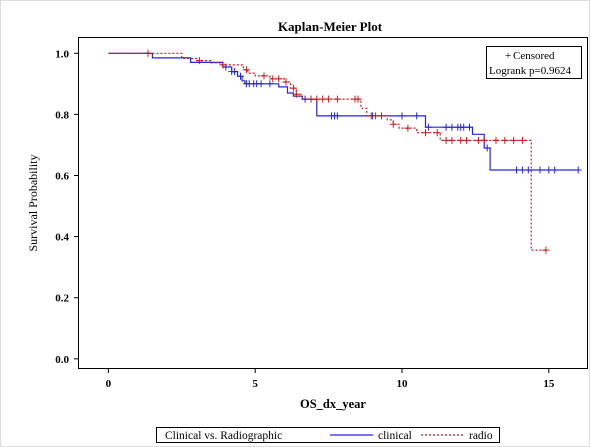  Describe the element at coordinates (33, 203) in the screenshot. I see `y-axis-title: Survival Probability` at that location.